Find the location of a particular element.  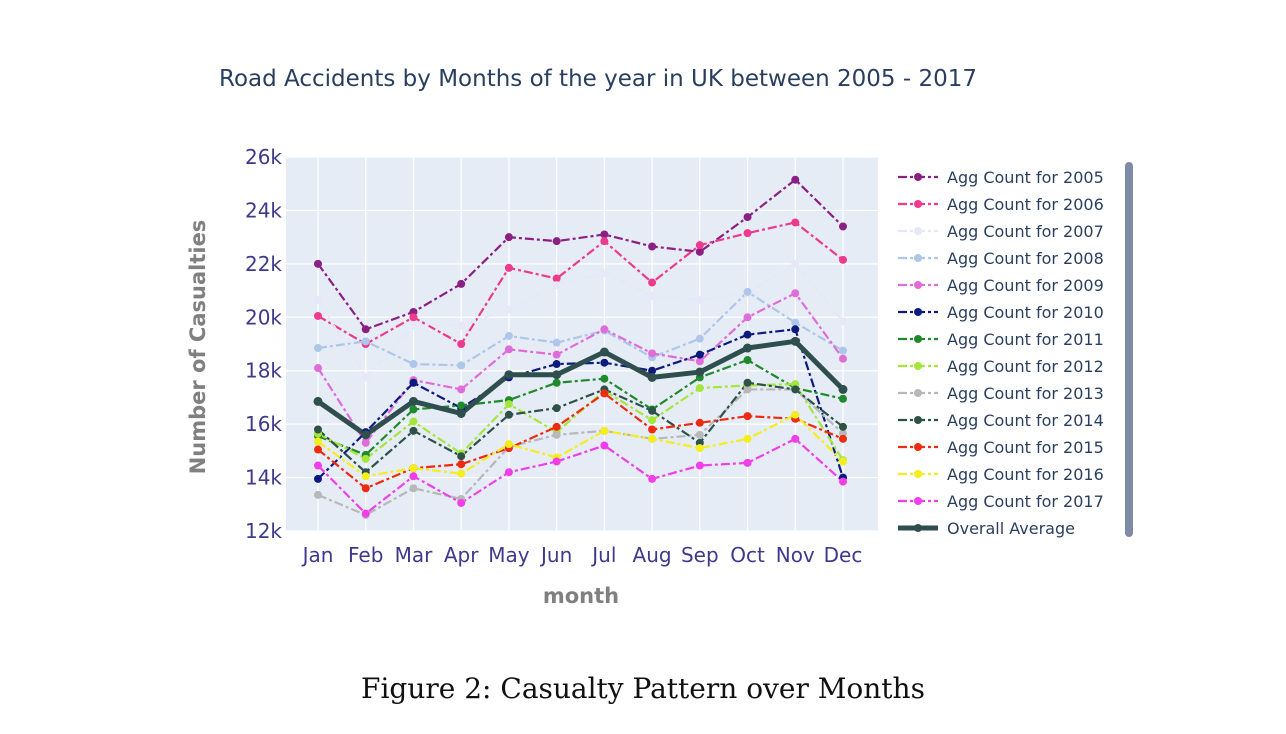

legend-item: Agg Count for 2015 is located at coordinates (1001, 447).